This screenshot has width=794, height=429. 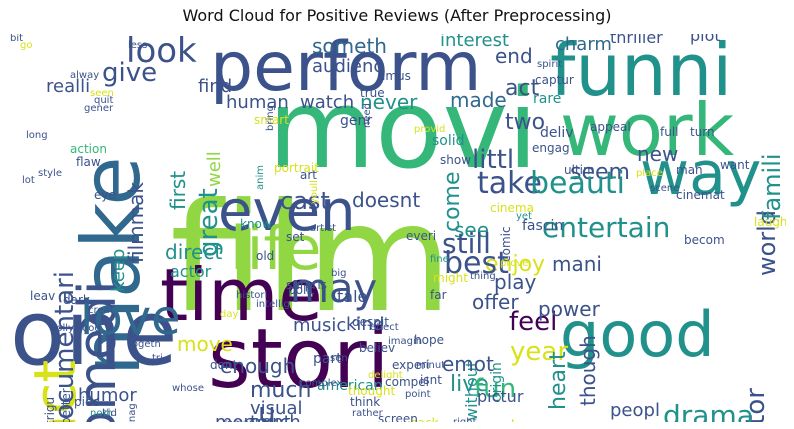 I want to click on word-piec: piec, so click(x=86, y=402).